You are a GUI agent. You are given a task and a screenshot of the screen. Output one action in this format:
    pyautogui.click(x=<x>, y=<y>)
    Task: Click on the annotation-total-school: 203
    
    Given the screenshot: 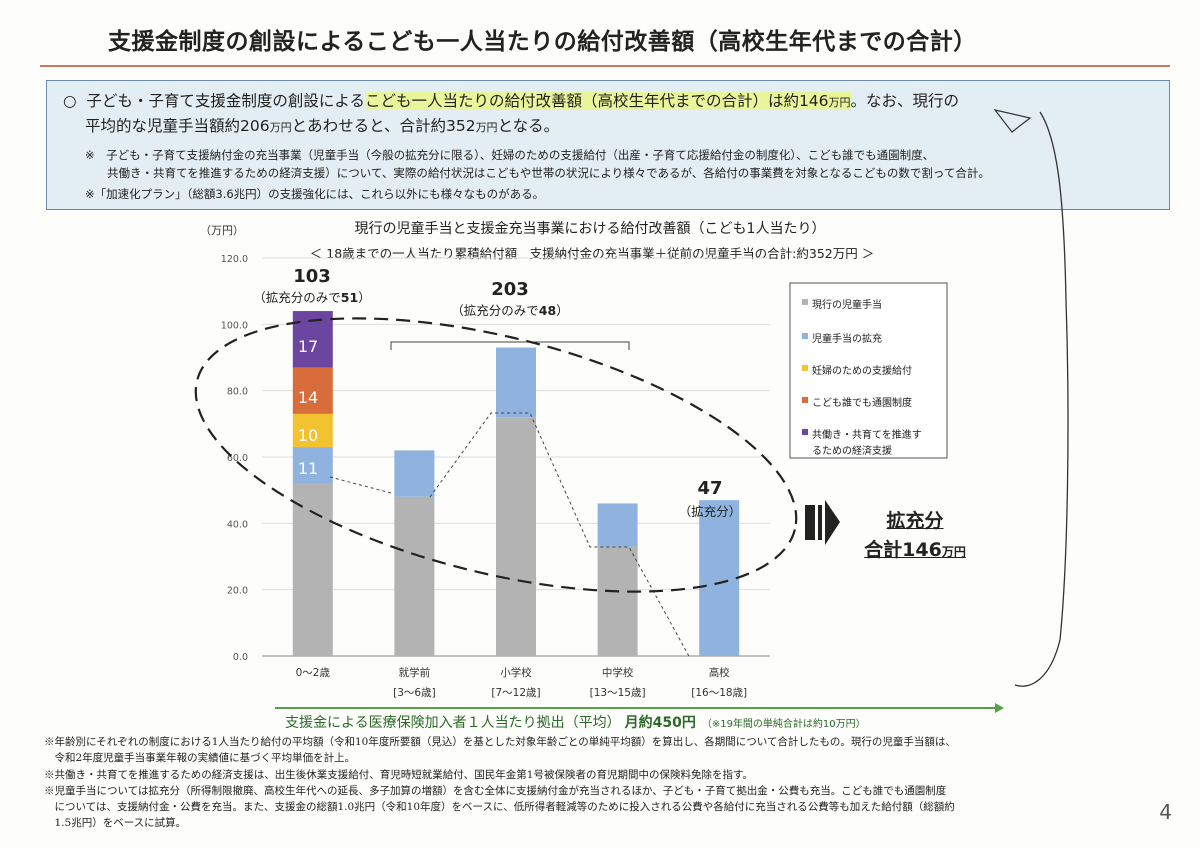 What is the action you would take?
    pyautogui.click(x=510, y=289)
    